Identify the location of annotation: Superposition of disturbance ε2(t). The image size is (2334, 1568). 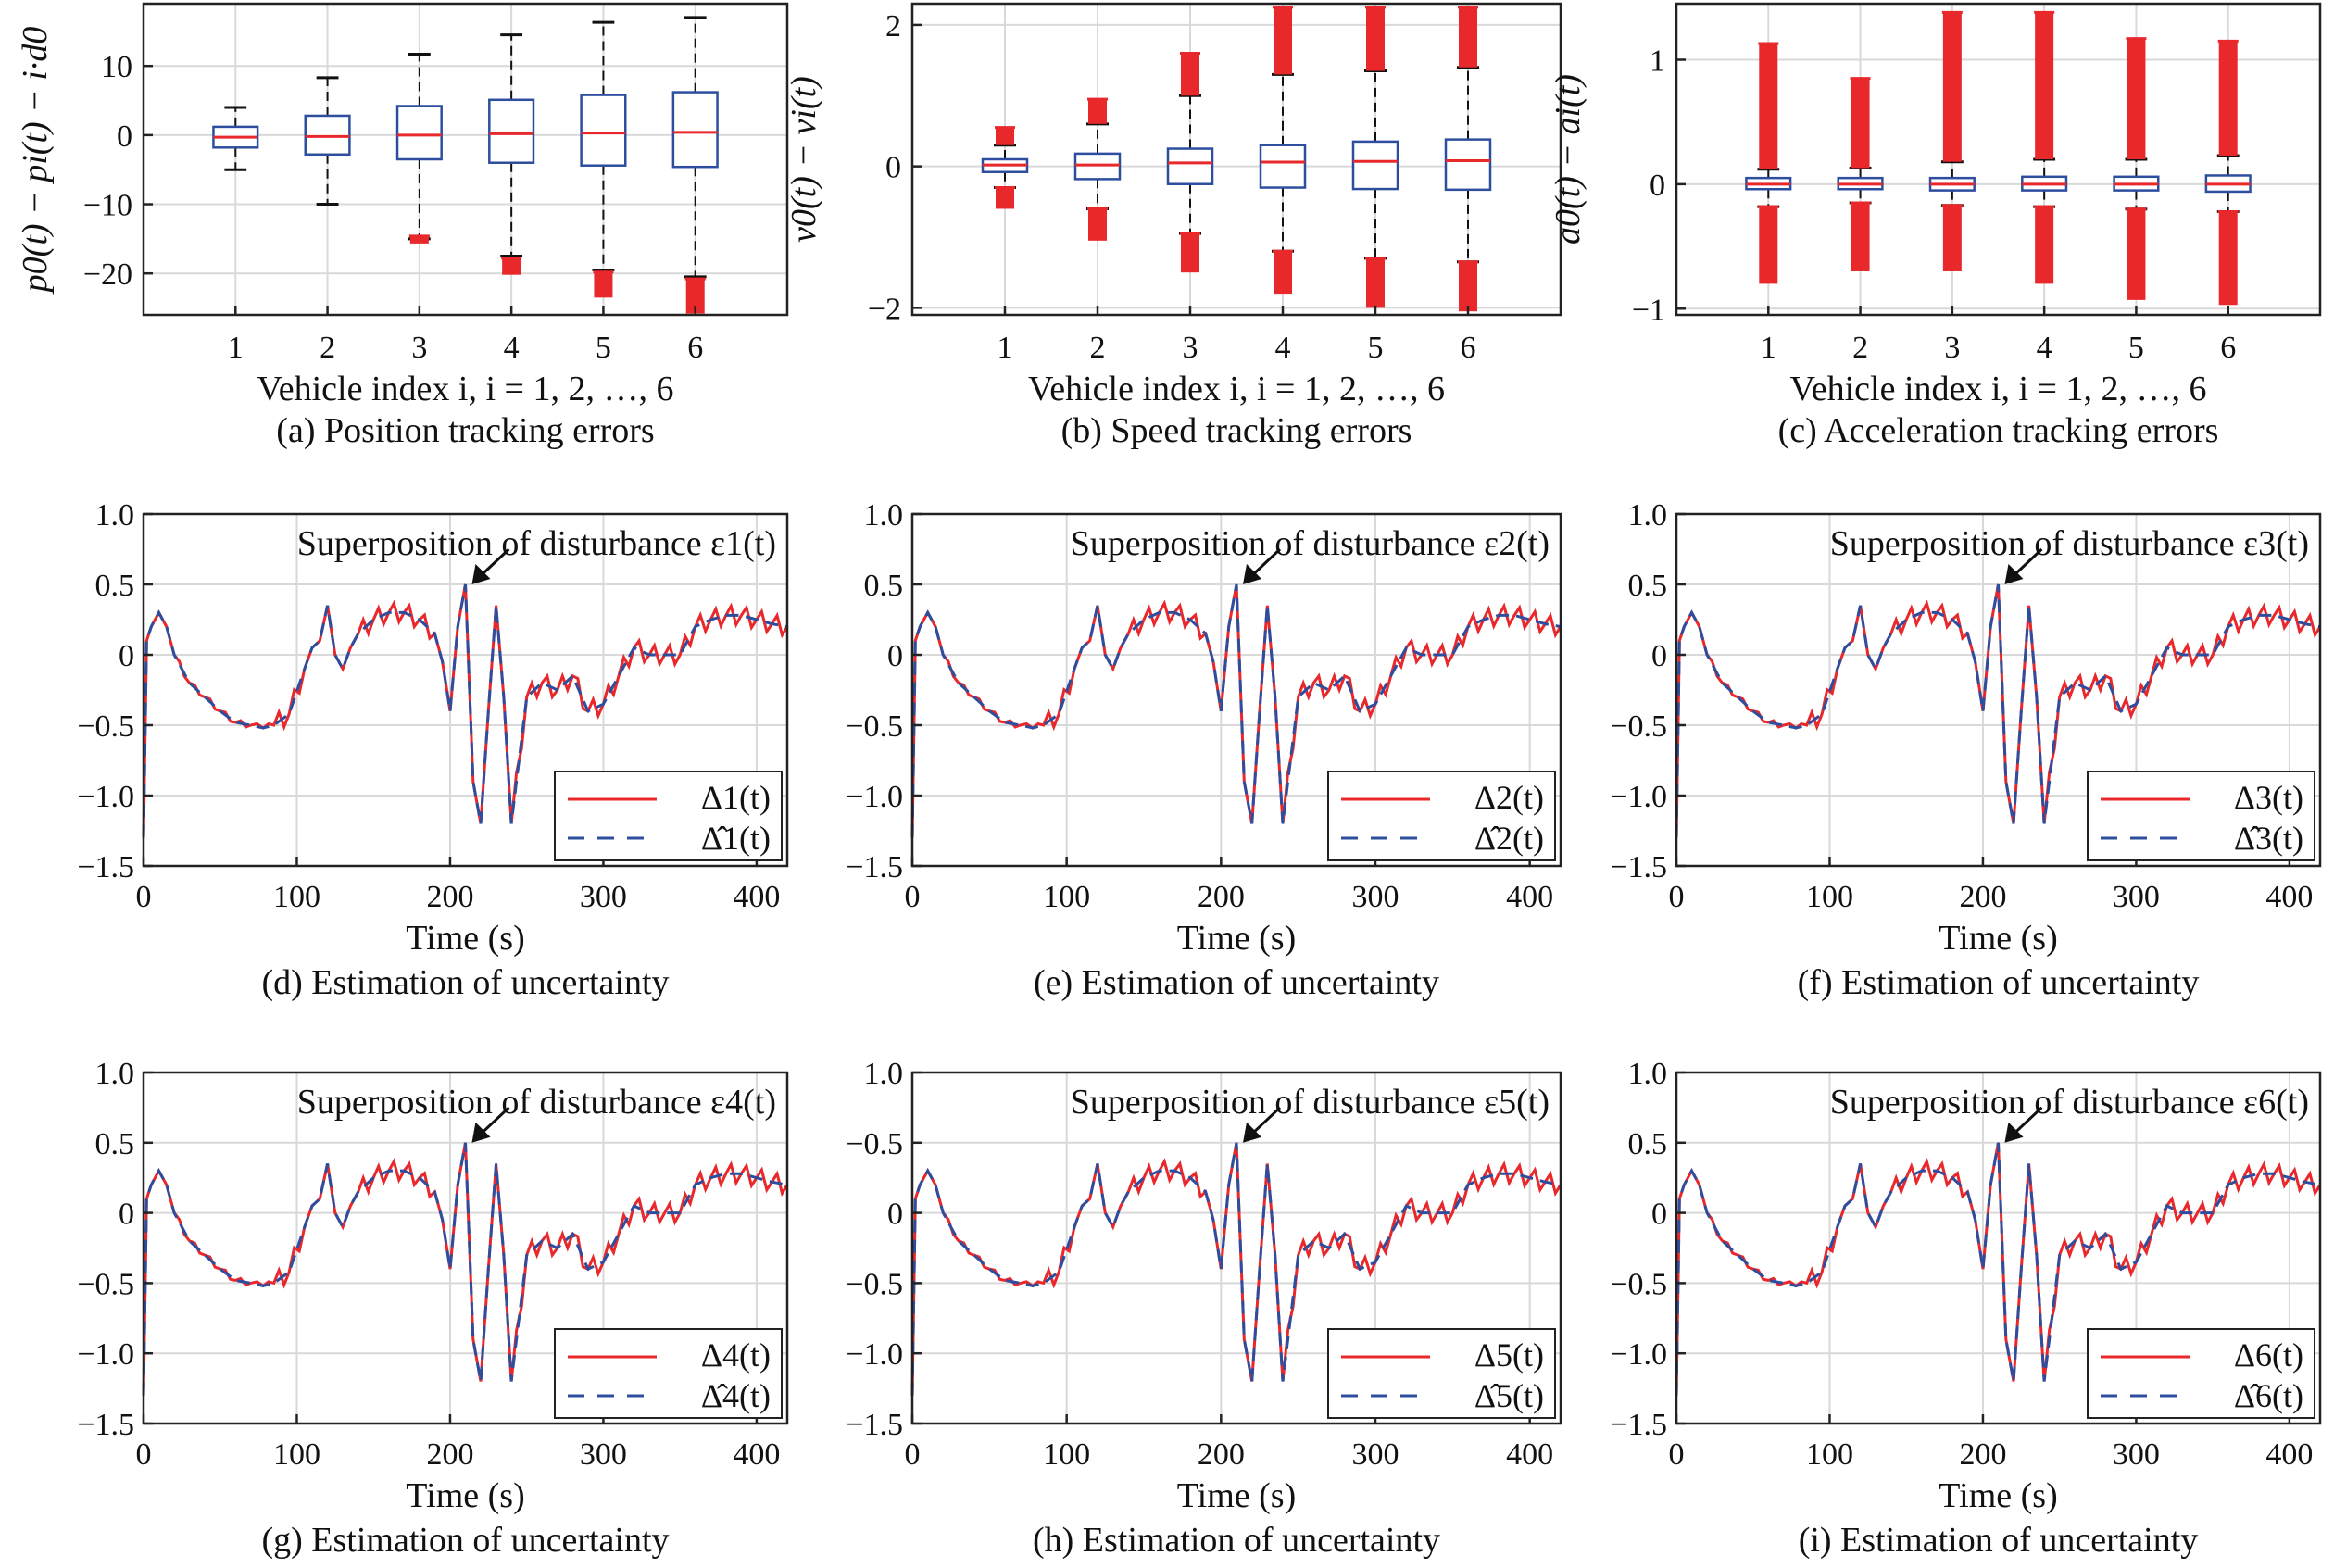
(1311, 543).